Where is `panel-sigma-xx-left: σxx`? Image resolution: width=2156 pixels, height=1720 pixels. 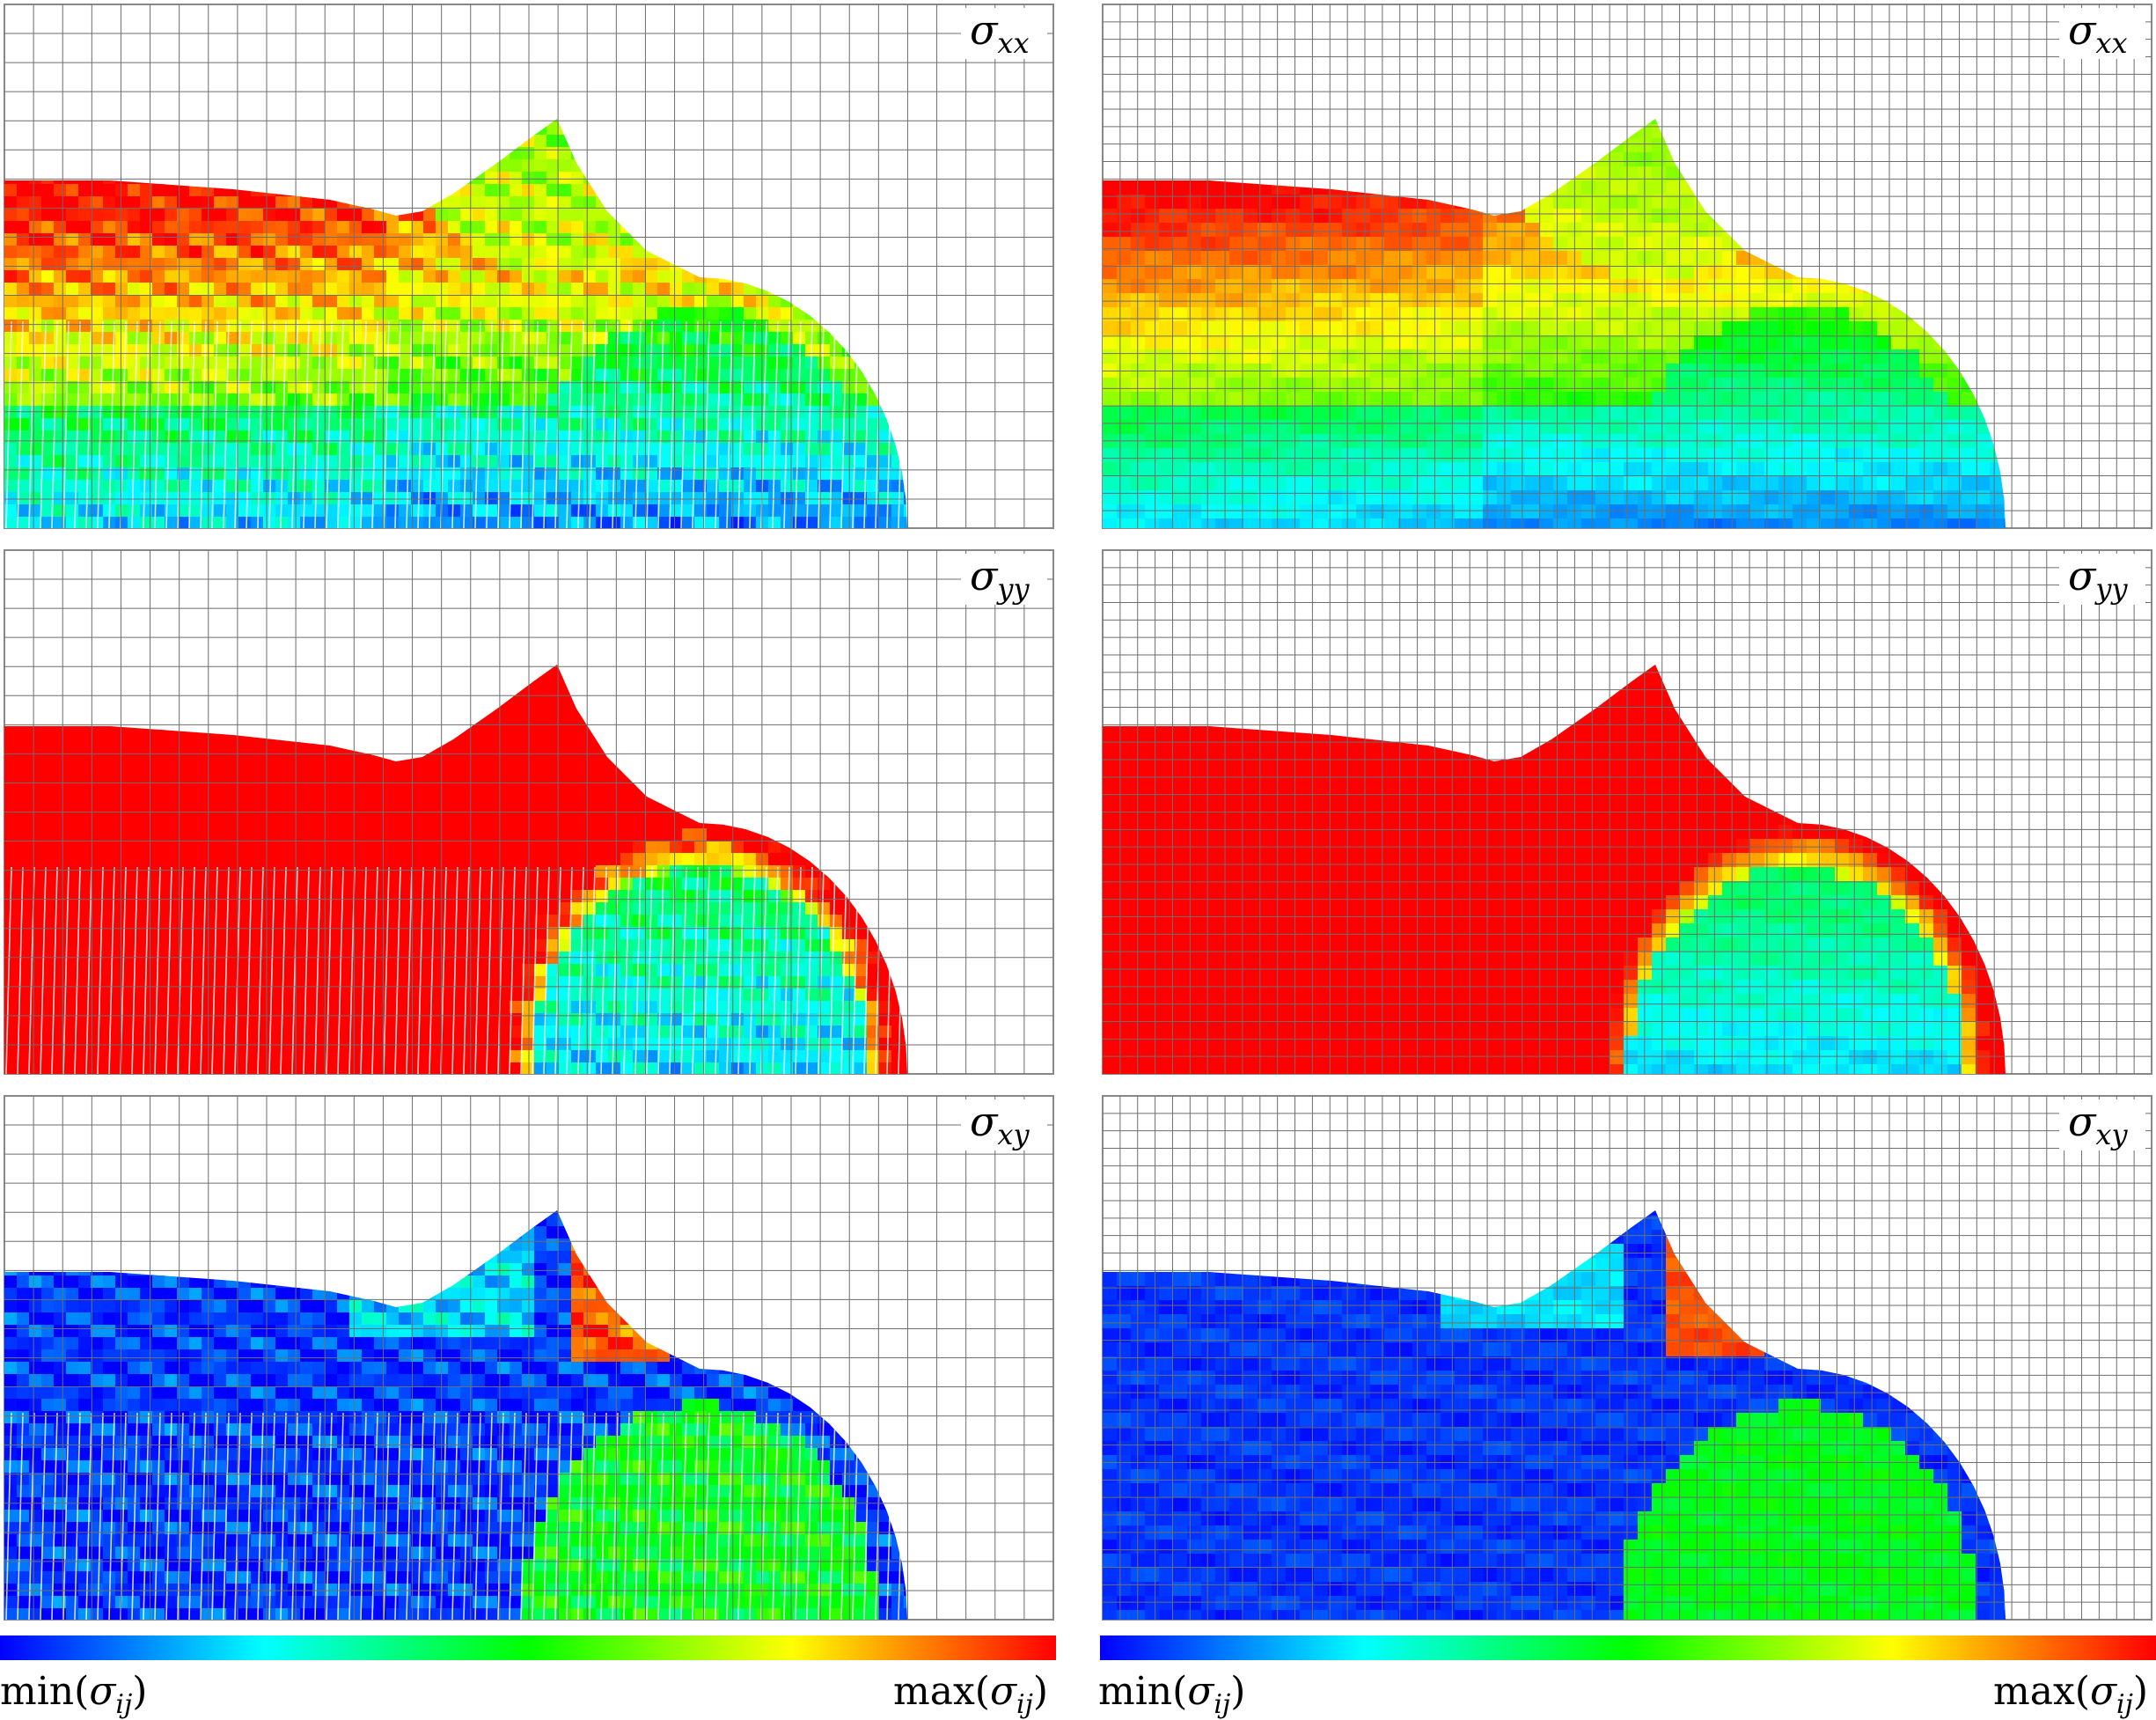 panel-sigma-xx-left: σxx is located at coordinates (529, 266).